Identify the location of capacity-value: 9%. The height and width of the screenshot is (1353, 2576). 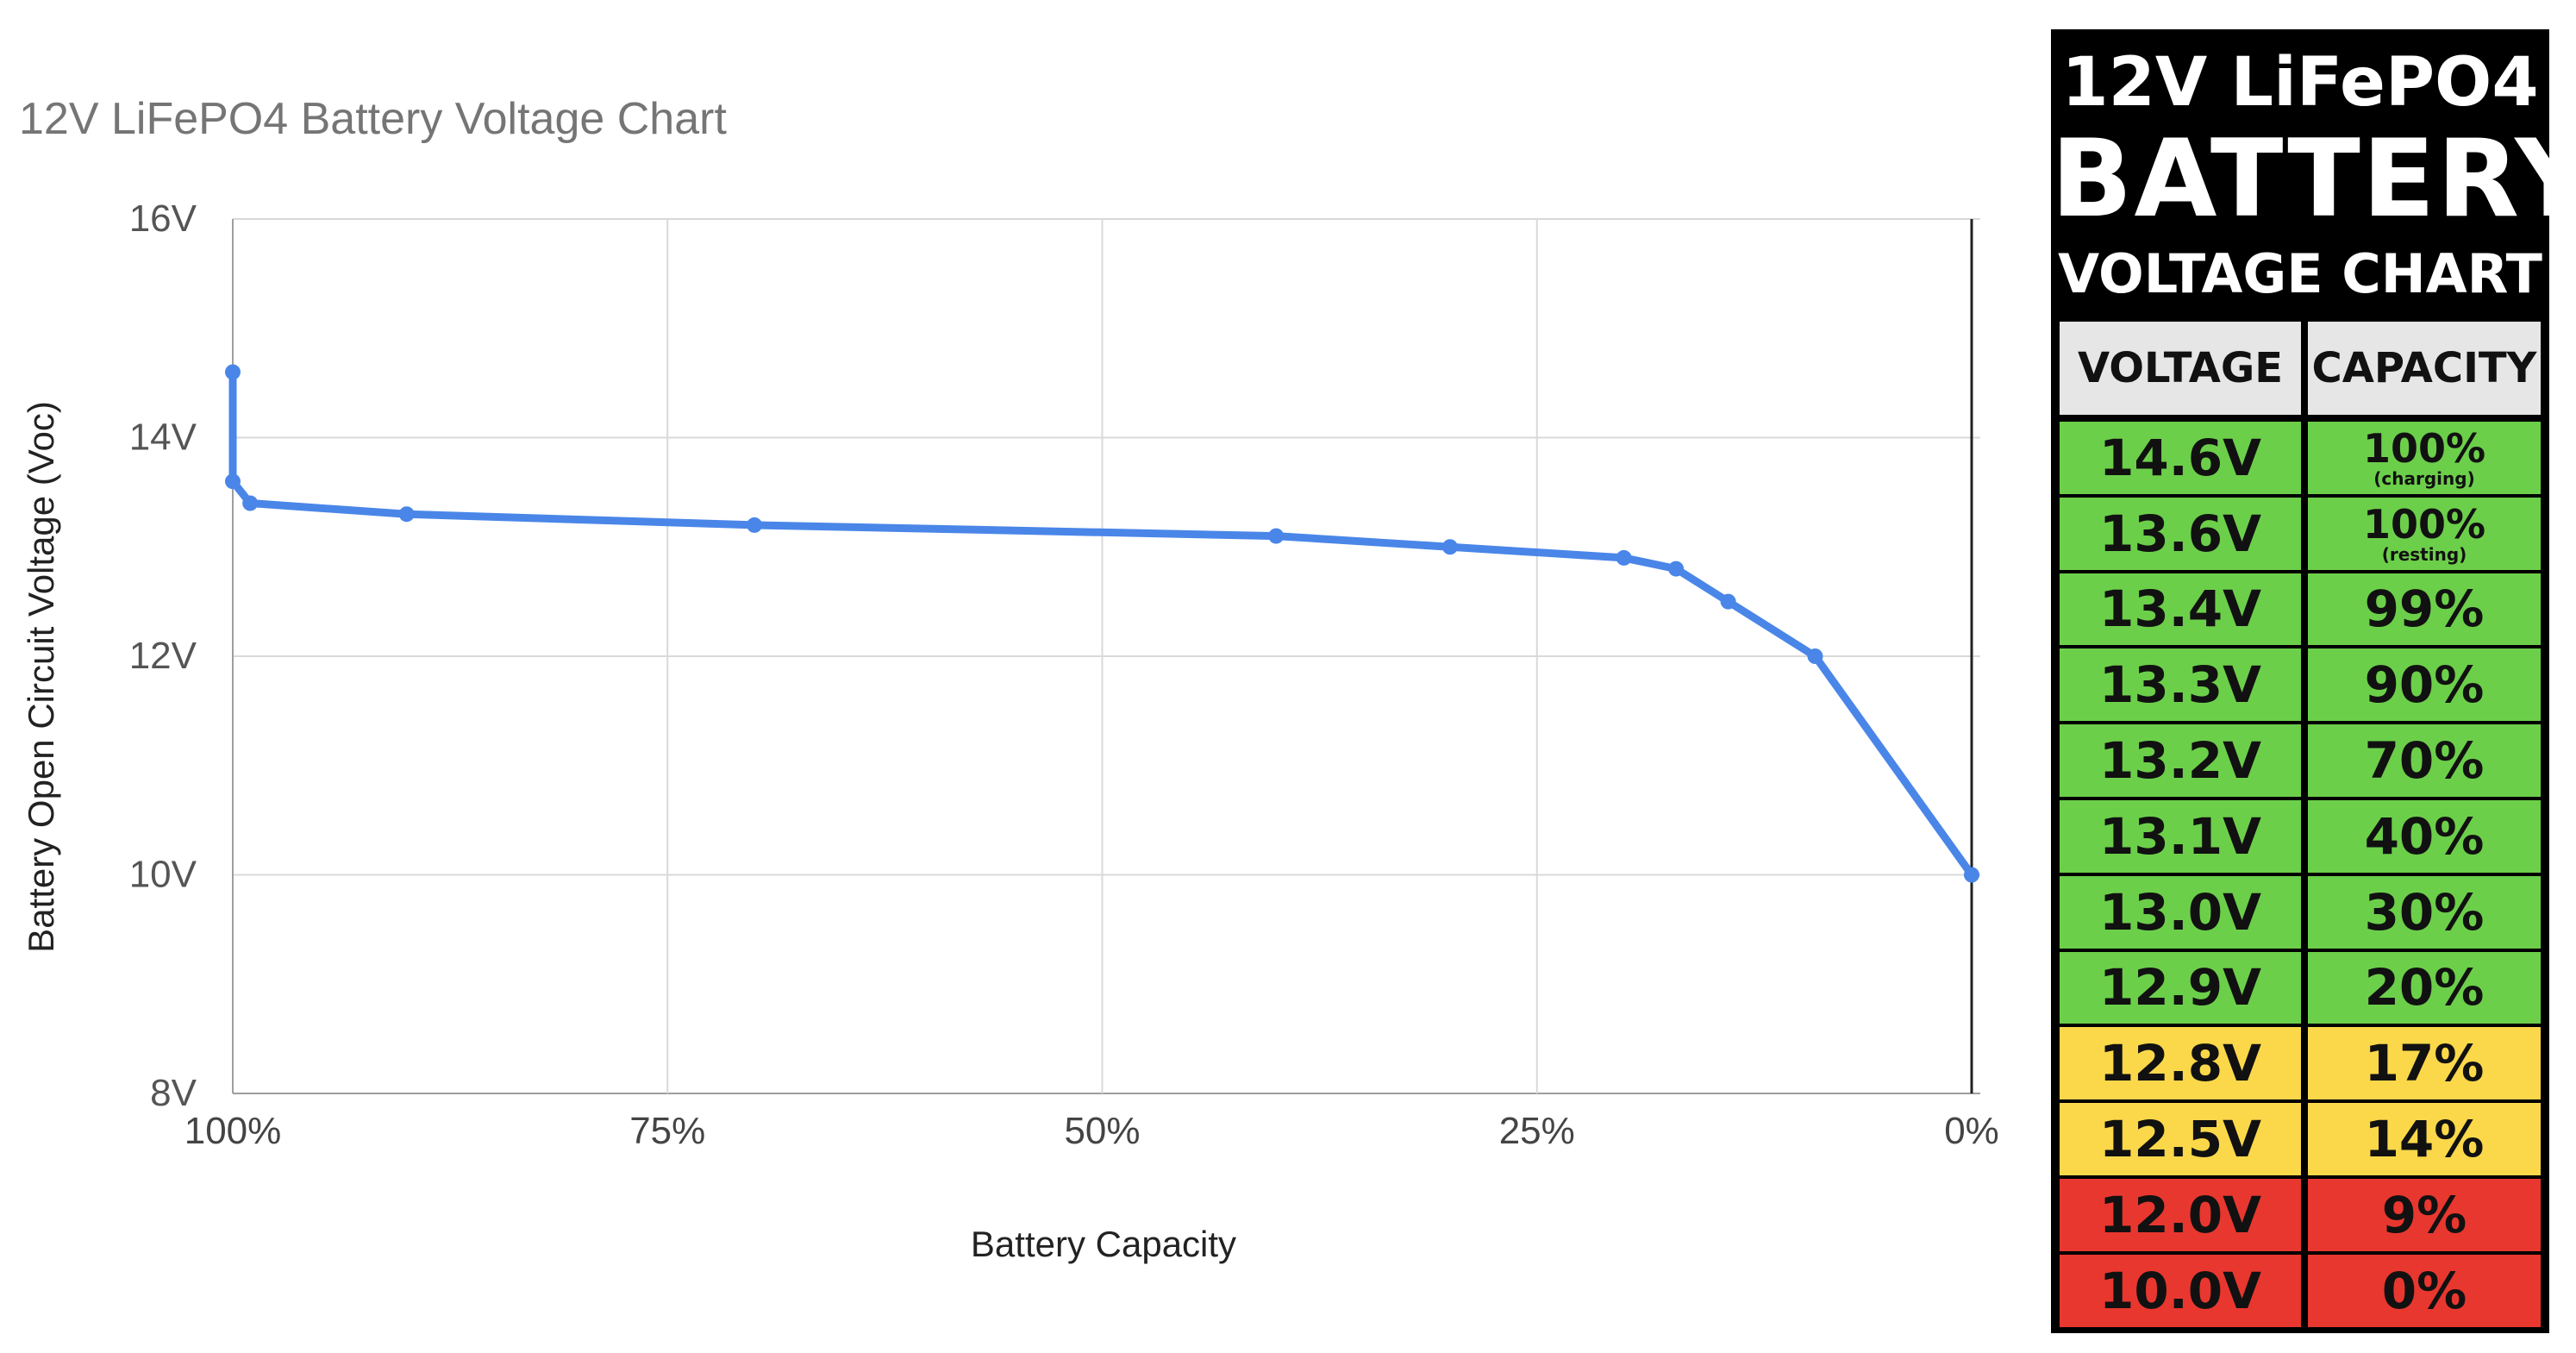
(2424, 1214).